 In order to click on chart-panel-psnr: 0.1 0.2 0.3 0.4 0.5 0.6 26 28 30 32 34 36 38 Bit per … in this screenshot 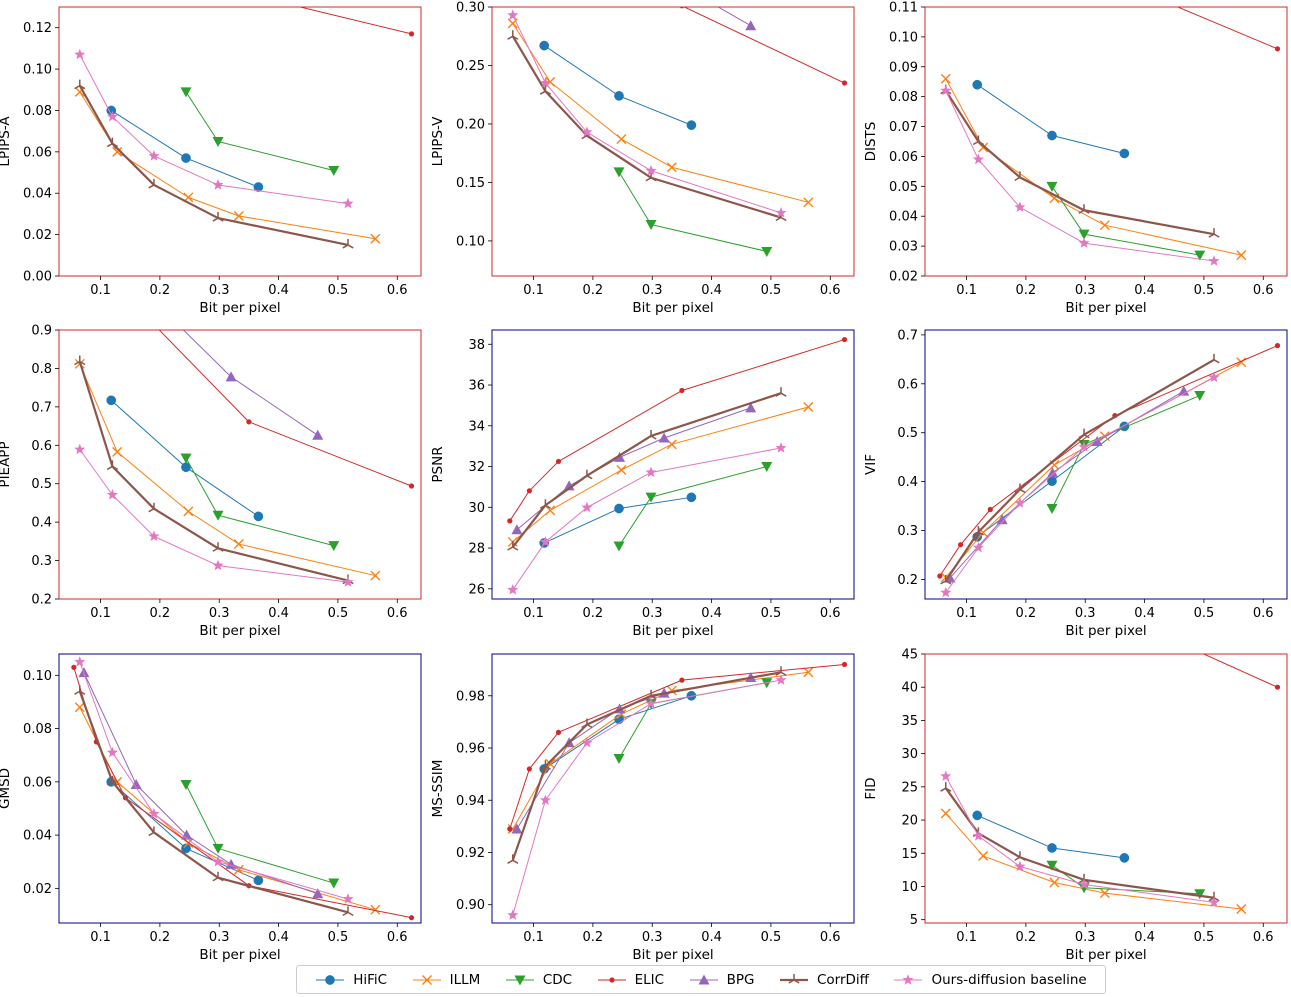, I will do `click(642, 484)`.